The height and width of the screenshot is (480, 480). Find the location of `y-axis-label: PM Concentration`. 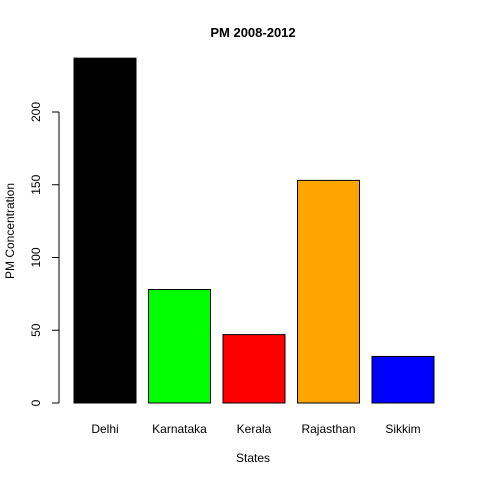

y-axis-label: PM Concentration is located at coordinates (10, 231).